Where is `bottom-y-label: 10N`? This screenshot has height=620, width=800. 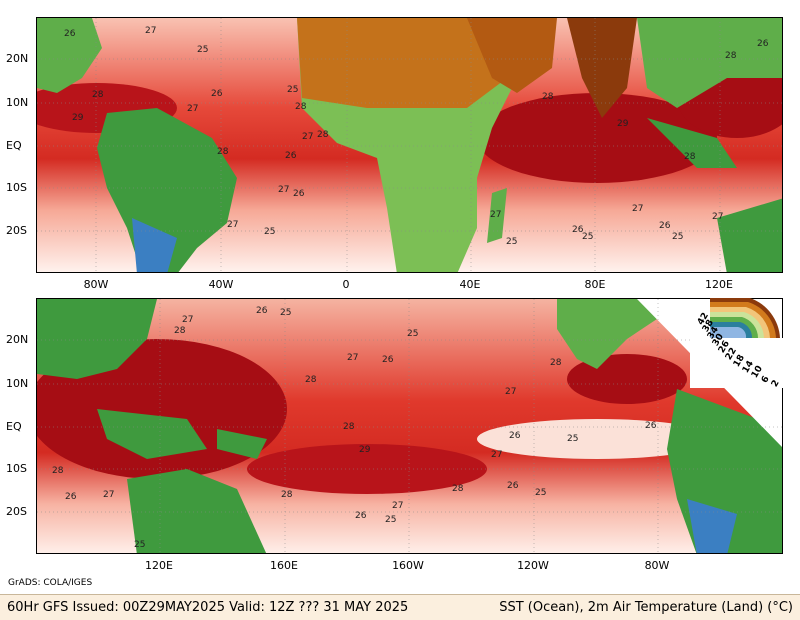 bottom-y-label: 10N is located at coordinates (17, 383).